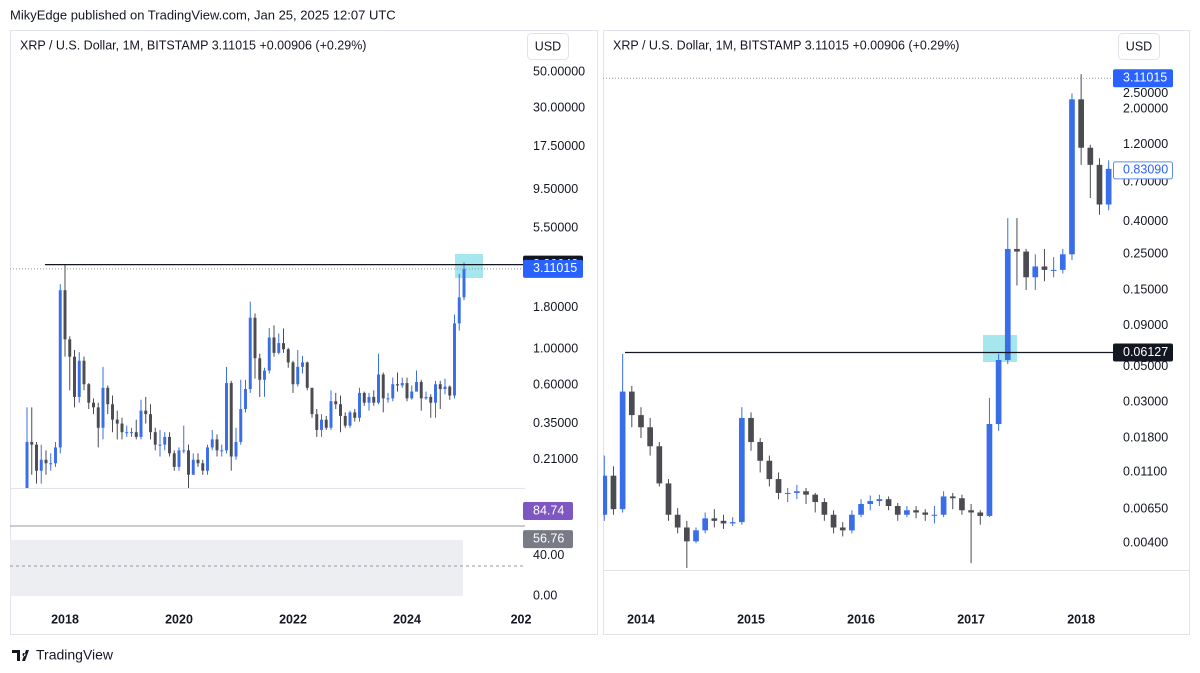 Image resolution: width=1200 pixels, height=673 pixels. Describe the element at coordinates (1145, 472) in the screenshot. I see `y-tick-label: 0.01100` at that location.